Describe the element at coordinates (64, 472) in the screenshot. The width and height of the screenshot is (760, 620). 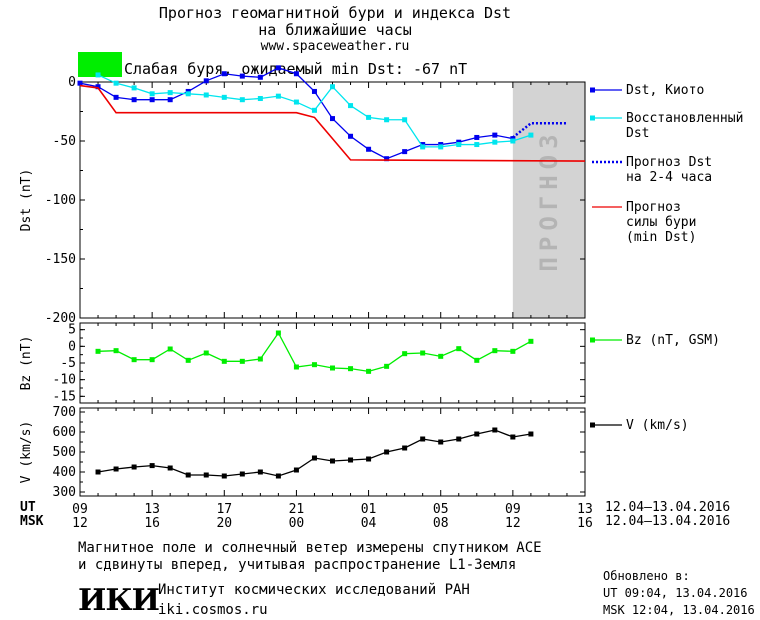
I see `y-tick-label: 400` at that location.